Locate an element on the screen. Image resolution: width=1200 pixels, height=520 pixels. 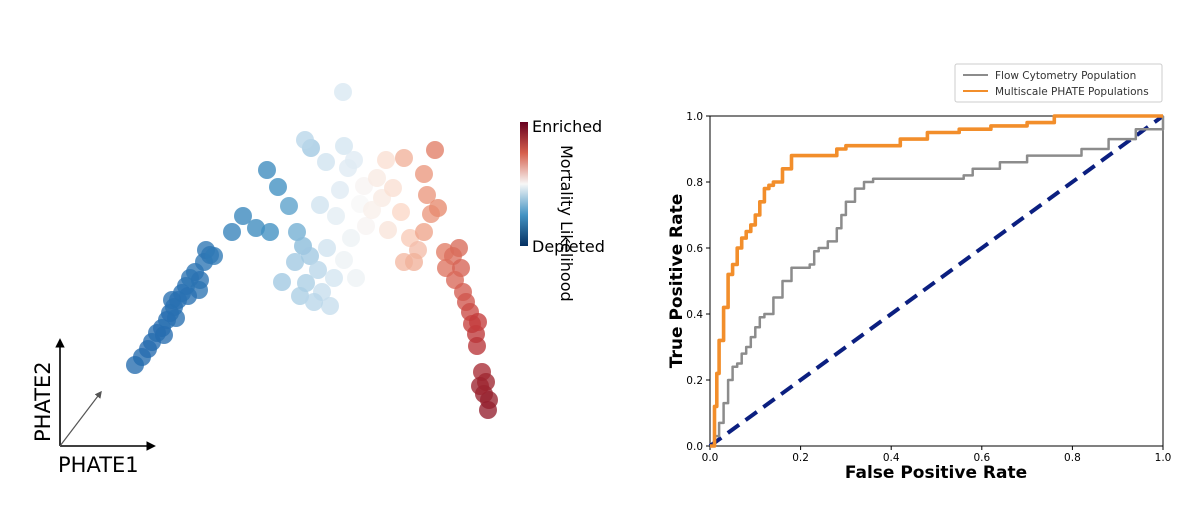
phate3-axis-arrow is located at coordinates (80, 418).